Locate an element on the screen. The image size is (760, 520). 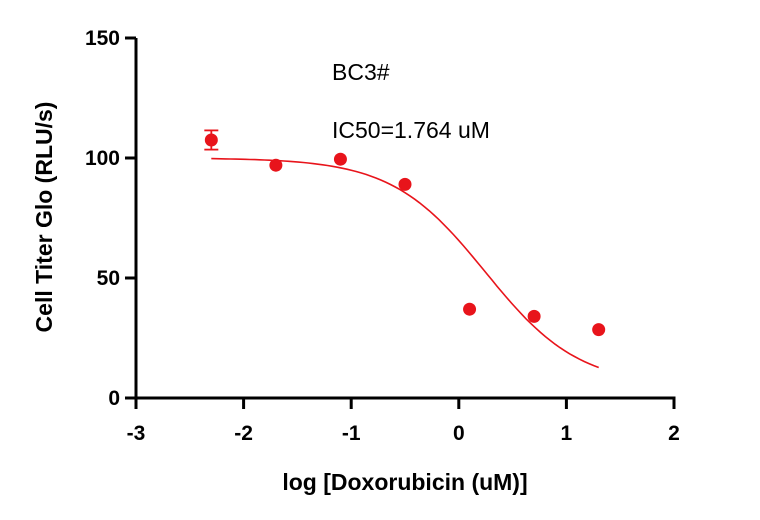
y-tick-label: 150 is located at coordinates (102, 38).